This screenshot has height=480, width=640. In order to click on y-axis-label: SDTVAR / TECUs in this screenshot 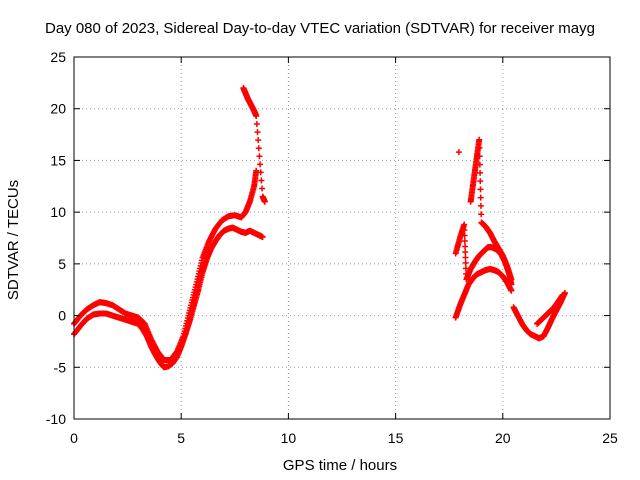, I will do `click(13, 240)`.